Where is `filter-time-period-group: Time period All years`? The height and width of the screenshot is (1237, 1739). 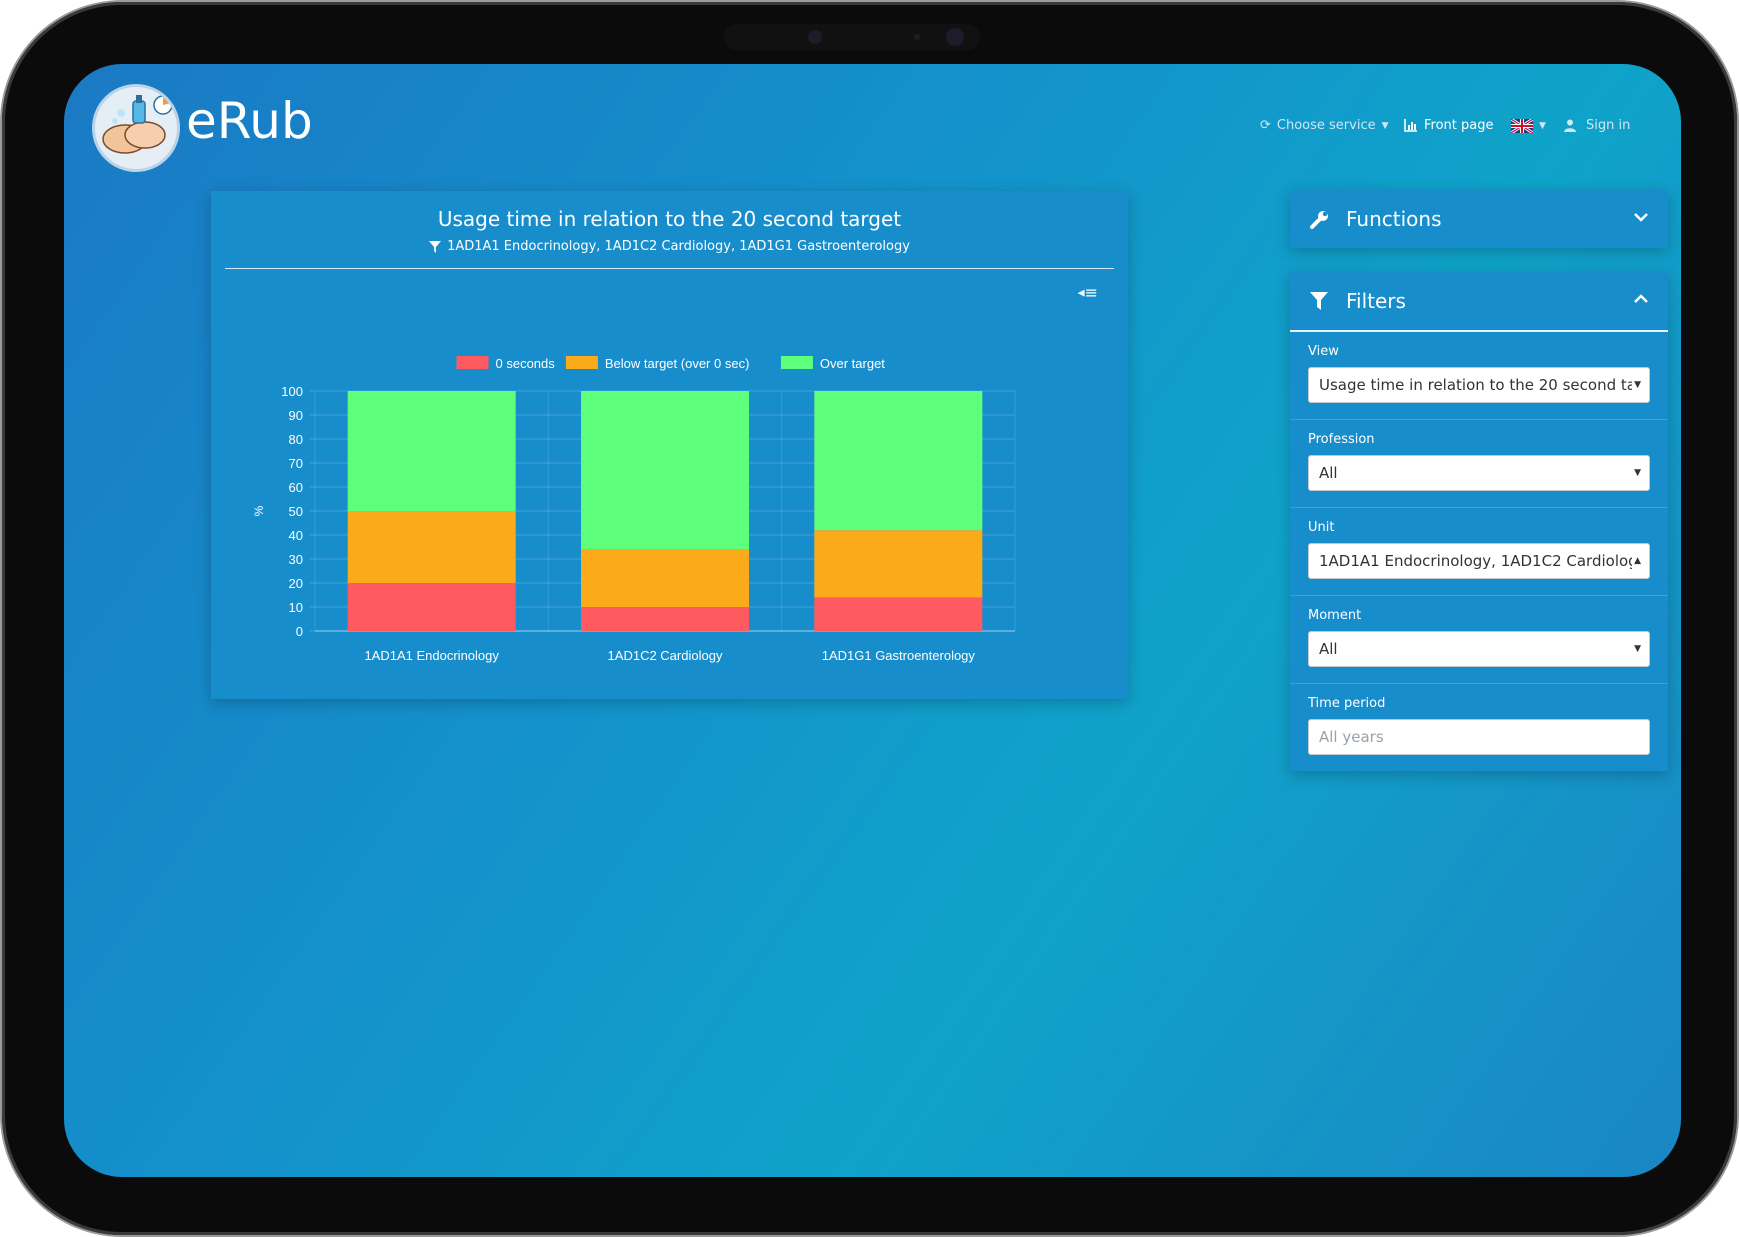 filter-time-period-group: Time period All years is located at coordinates (1479, 727).